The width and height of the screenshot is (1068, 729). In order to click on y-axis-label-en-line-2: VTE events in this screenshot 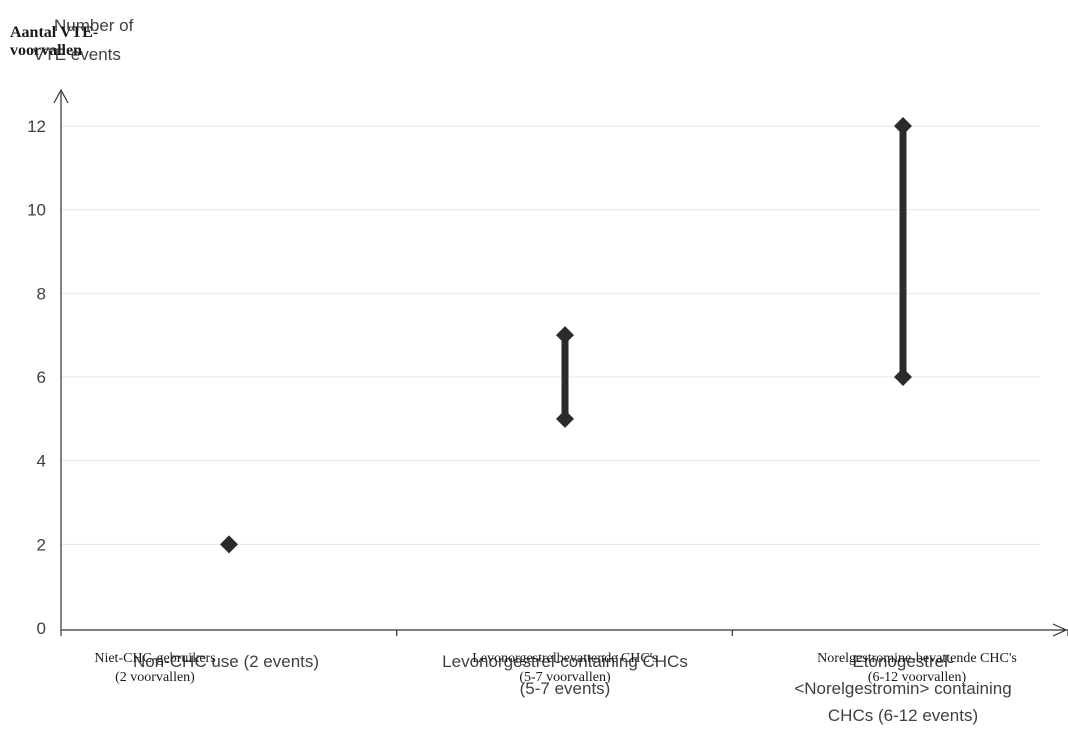, I will do `click(77, 54)`.